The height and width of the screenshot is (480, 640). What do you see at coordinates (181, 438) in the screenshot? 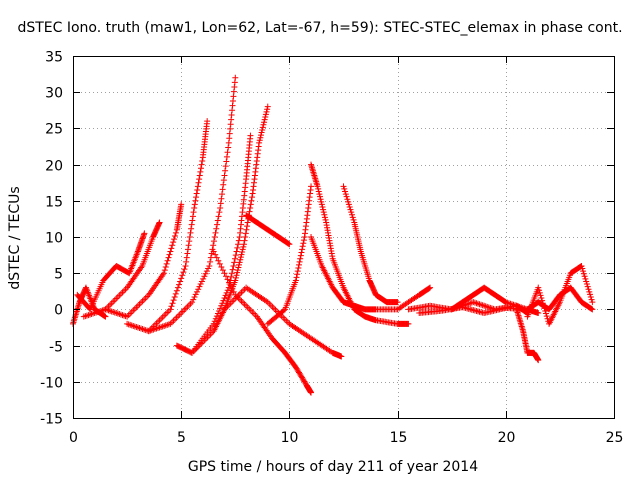
I see `x-tick-label: 5` at bounding box center [181, 438].